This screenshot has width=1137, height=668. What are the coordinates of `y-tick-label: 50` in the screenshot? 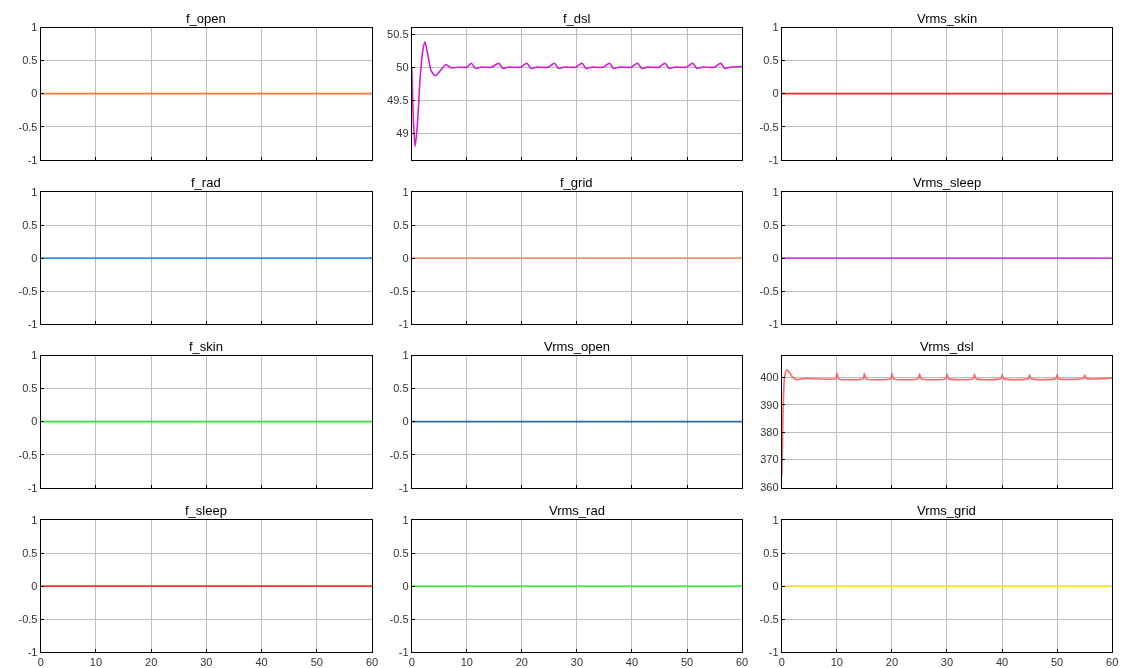 It's located at (402, 67).